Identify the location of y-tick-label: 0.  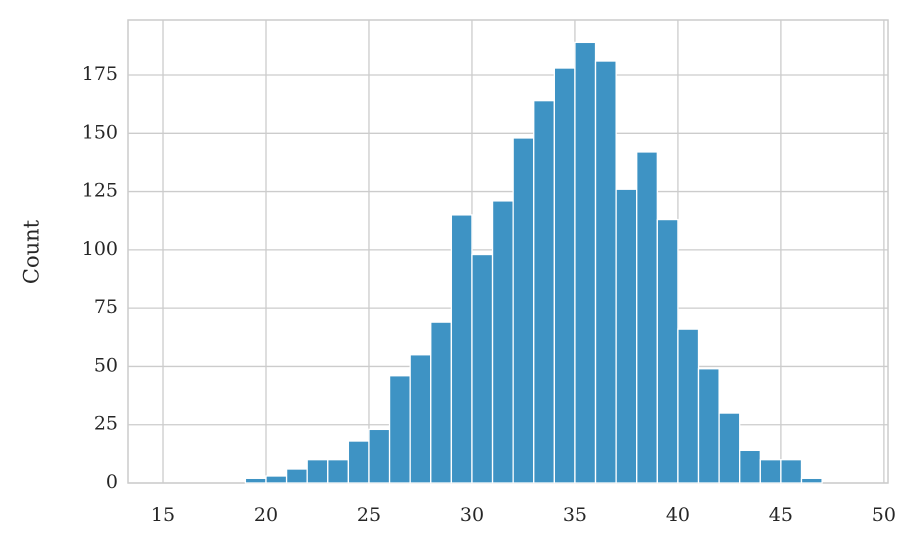
(112, 482).